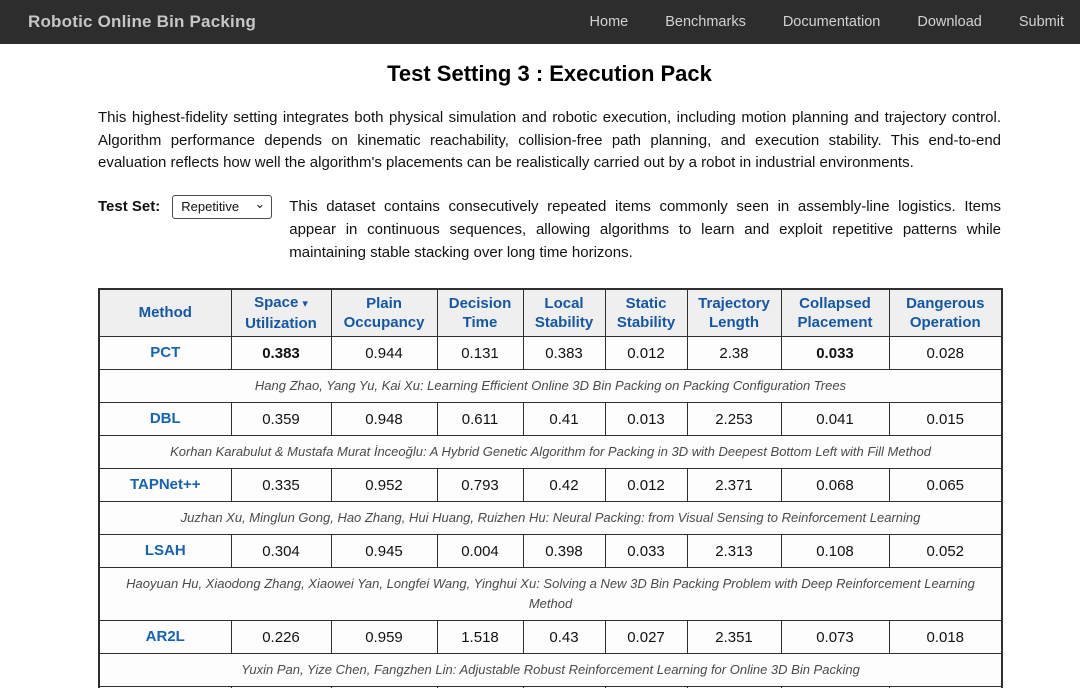  Describe the element at coordinates (384, 485) in the screenshot. I see `metric-value: 0.952` at that location.